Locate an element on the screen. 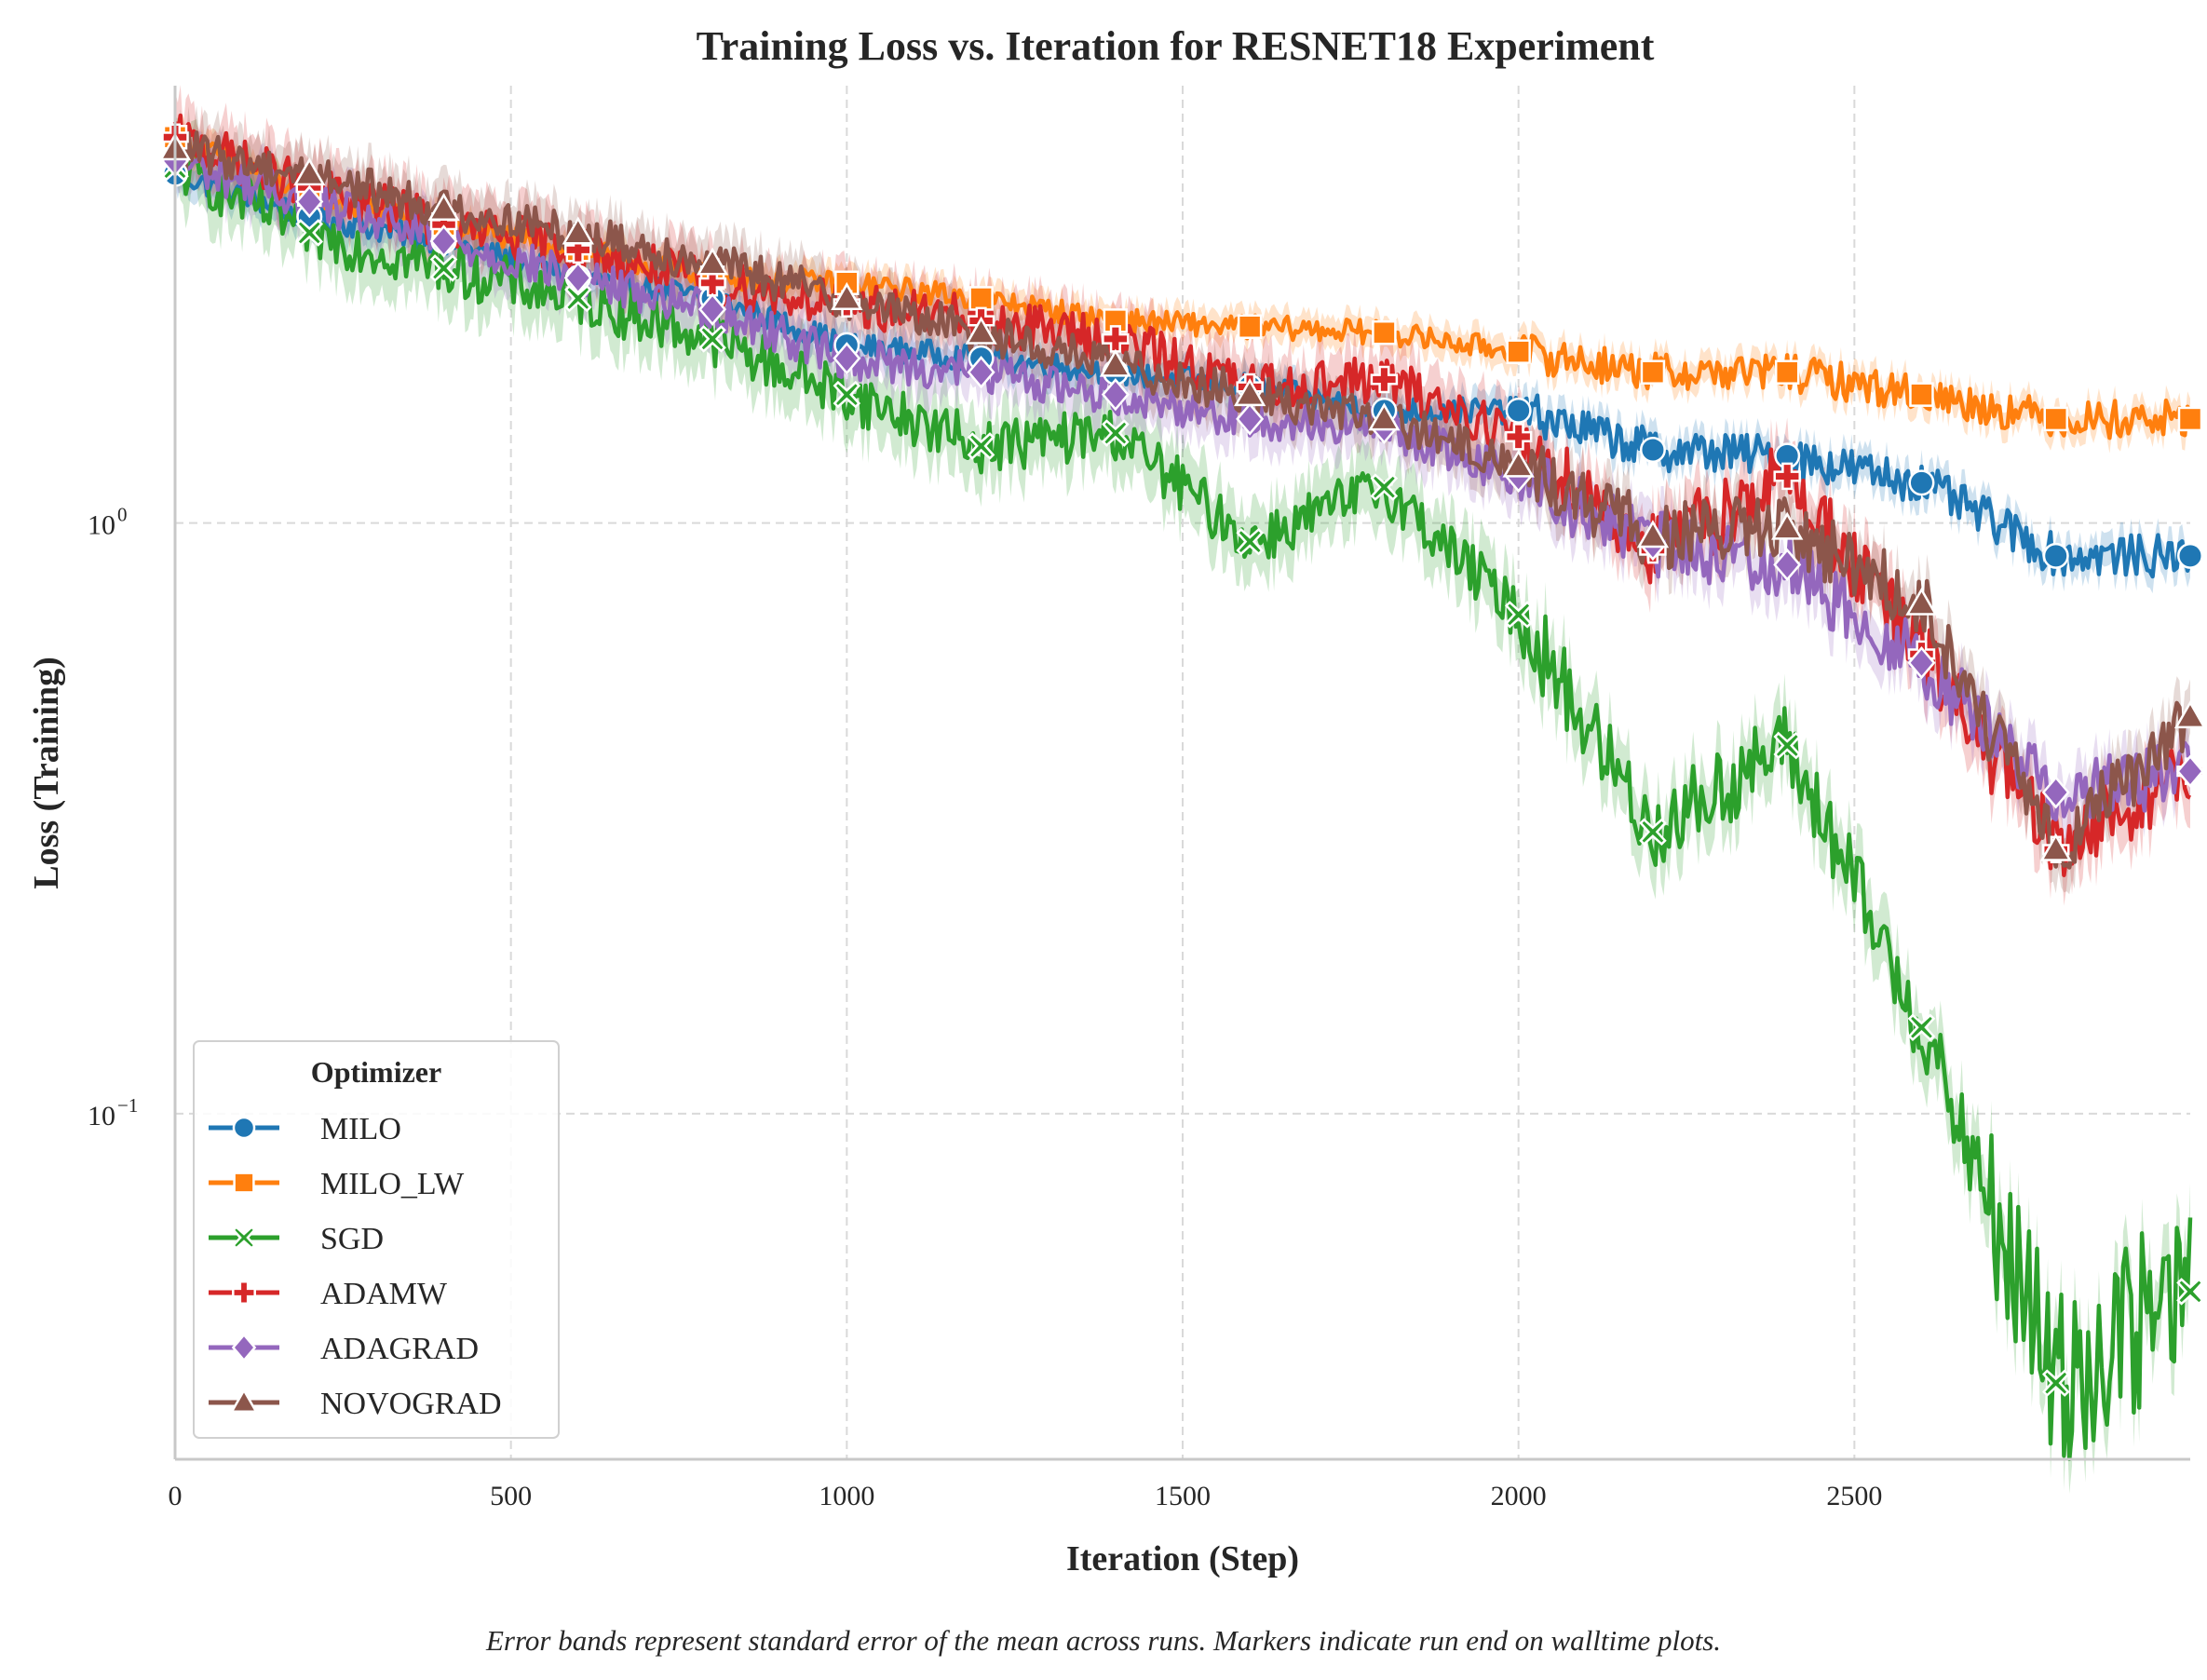 This screenshot has height=1680, width=2207. legend-title: Optimizer is located at coordinates (376, 1072).